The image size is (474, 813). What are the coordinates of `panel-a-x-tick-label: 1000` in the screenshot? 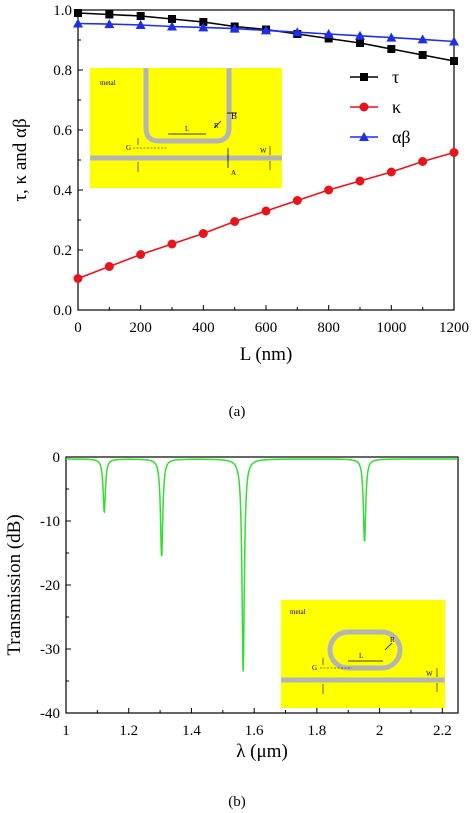 It's located at (391, 328).